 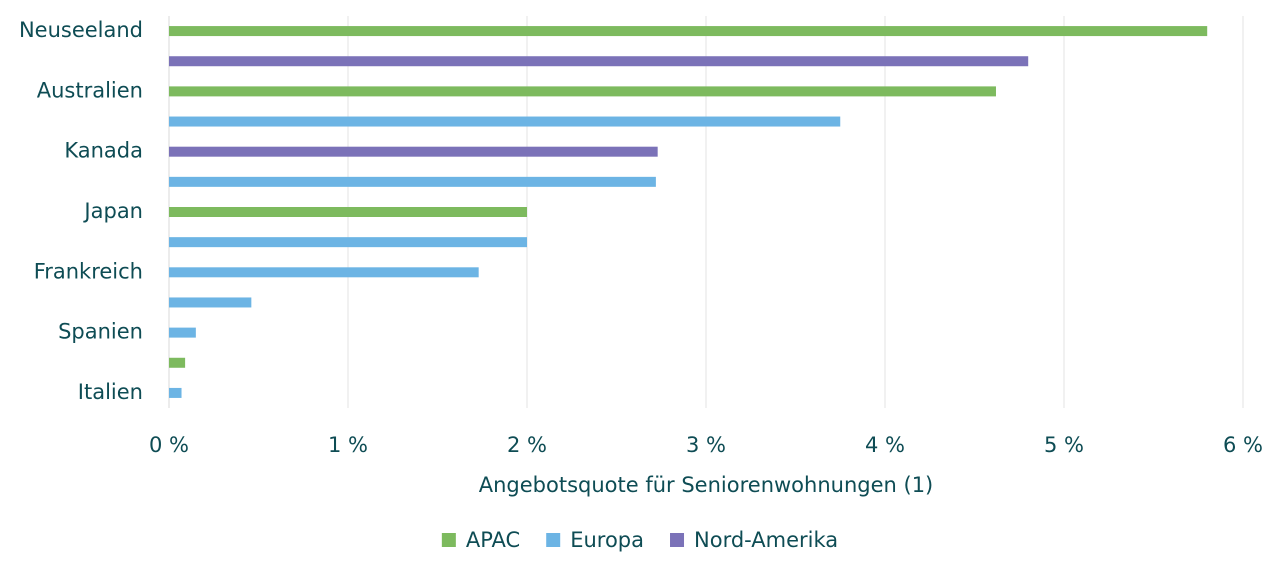 What do you see at coordinates (348, 445) in the screenshot?
I see `x-tick-label: 1 %` at bounding box center [348, 445].